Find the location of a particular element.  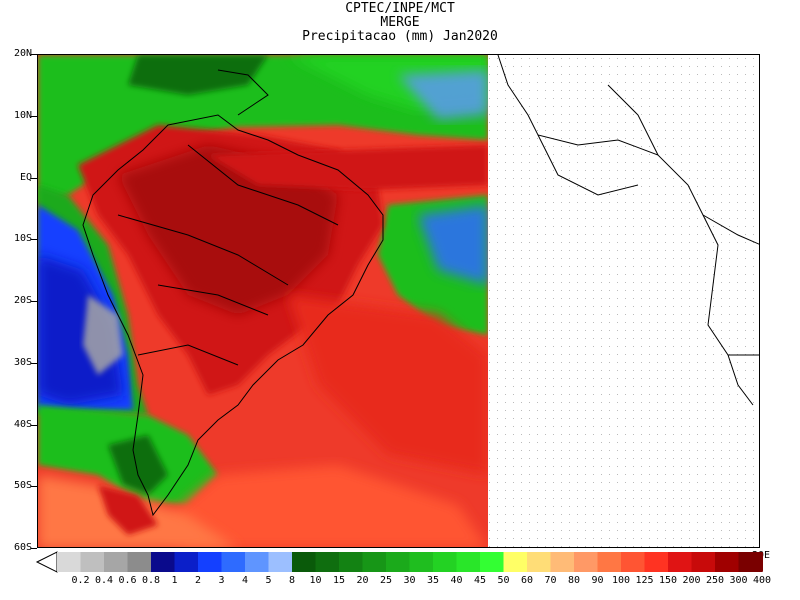

colorbar-label-16: 40 is located at coordinates (456, 580).